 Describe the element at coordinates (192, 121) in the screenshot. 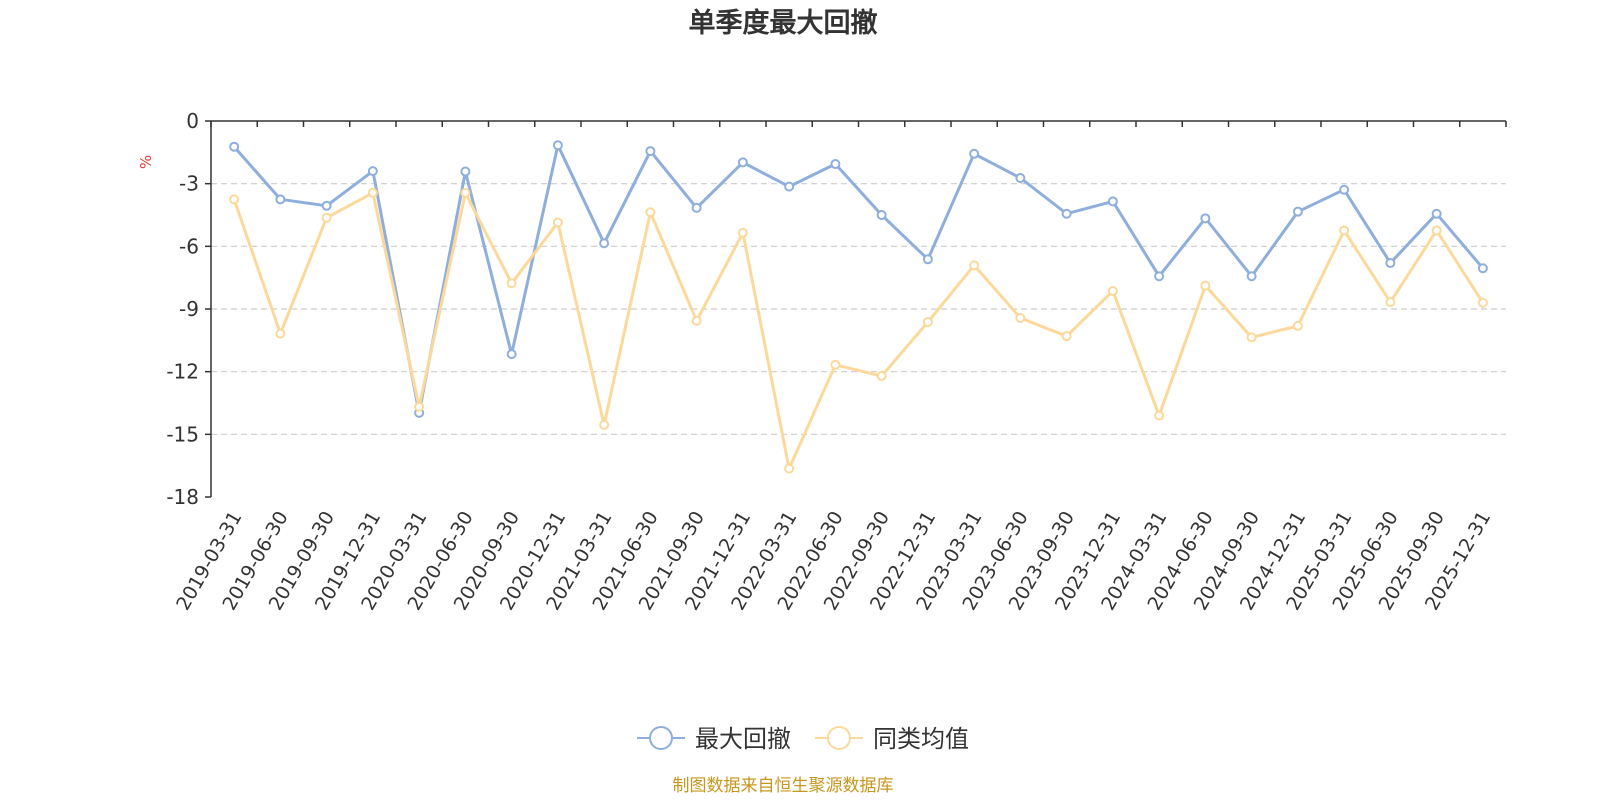

I see `y-tick-label: 0` at that location.